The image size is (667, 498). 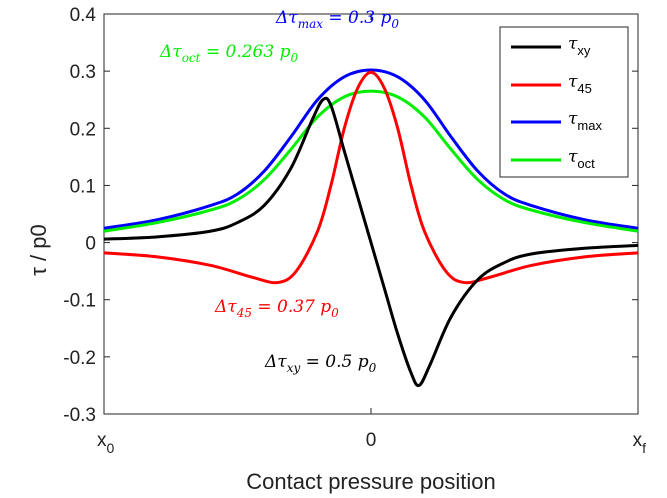 I want to click on annotation-tau-xy-sub: xy, so click(x=294, y=368).